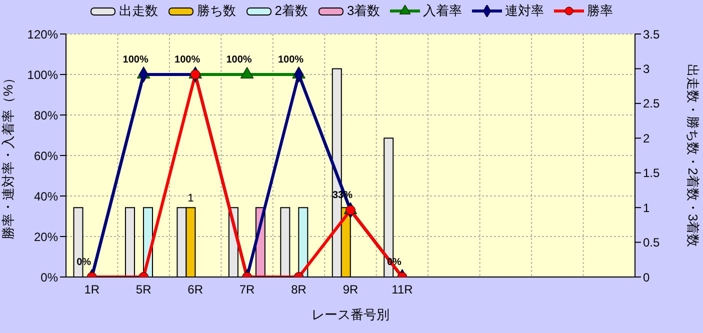 This screenshot has height=333, width=703. Describe the element at coordinates (216, 11) in the screenshot. I see `legend-label: 勝ち数` at that location.